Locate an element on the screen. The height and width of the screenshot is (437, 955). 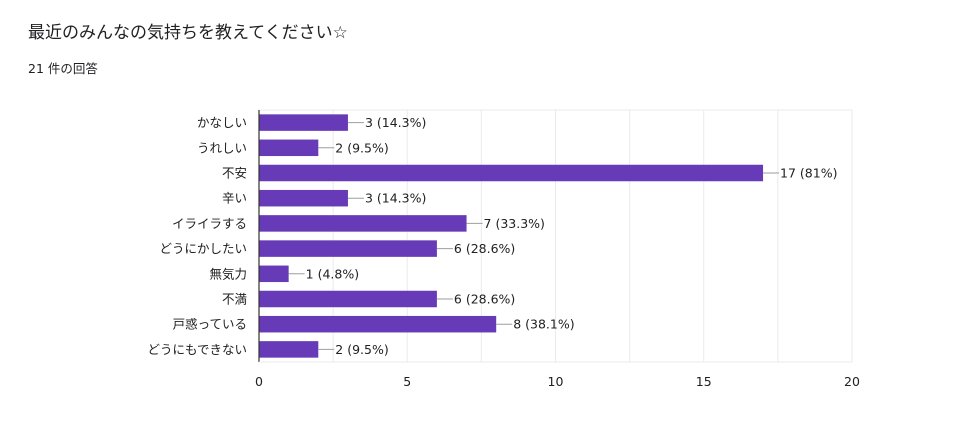
x-tick-label: 0 is located at coordinates (259, 381).